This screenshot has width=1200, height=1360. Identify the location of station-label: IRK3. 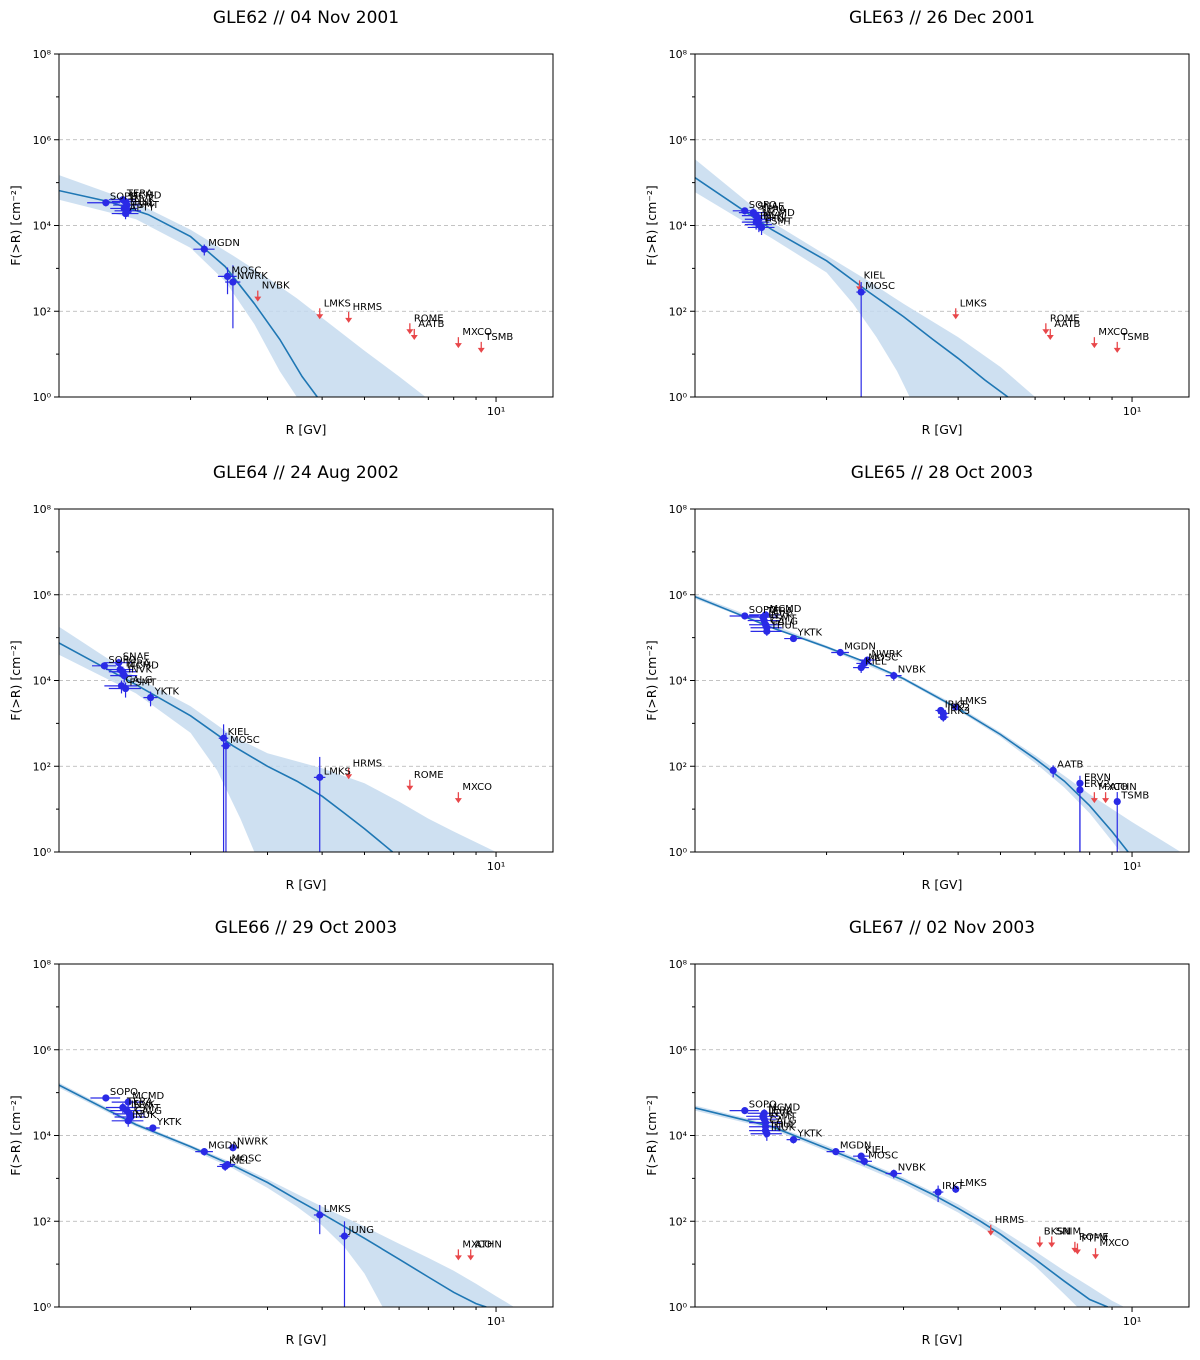
(958, 711).